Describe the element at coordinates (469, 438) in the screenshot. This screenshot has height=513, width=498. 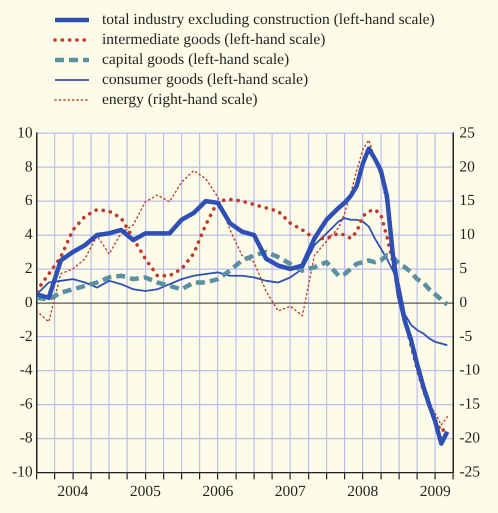
I see `y2-tick-label: -20` at that location.